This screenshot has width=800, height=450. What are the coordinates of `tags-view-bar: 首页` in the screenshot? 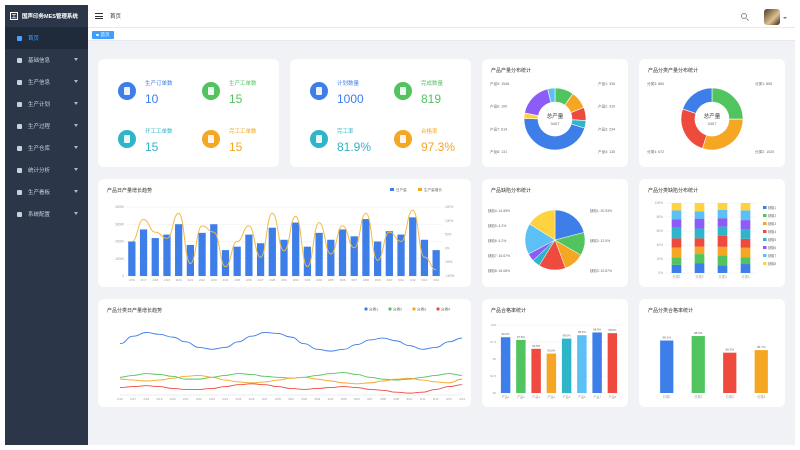 It's located at (441, 34).